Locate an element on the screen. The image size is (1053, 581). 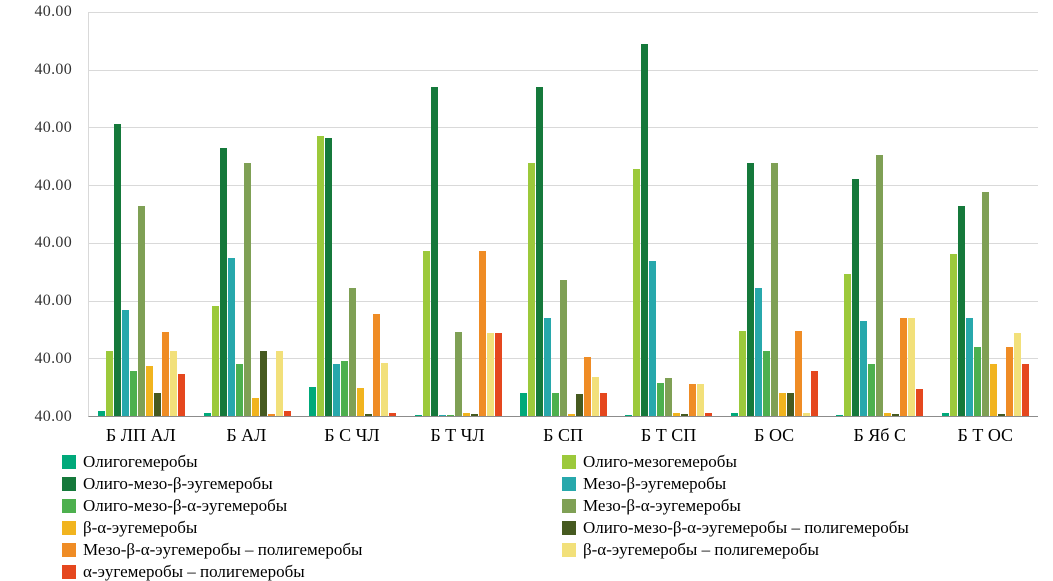
legend-label: Олиго-мезо-β-эугемеробы is located at coordinates (178, 483).